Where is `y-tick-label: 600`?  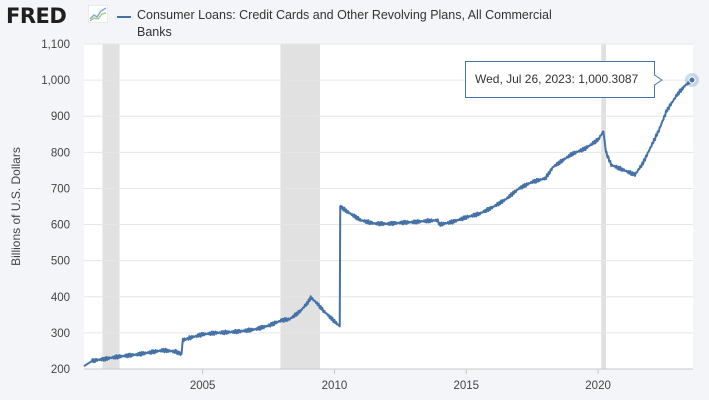
y-tick-label: 600 is located at coordinates (60, 226).